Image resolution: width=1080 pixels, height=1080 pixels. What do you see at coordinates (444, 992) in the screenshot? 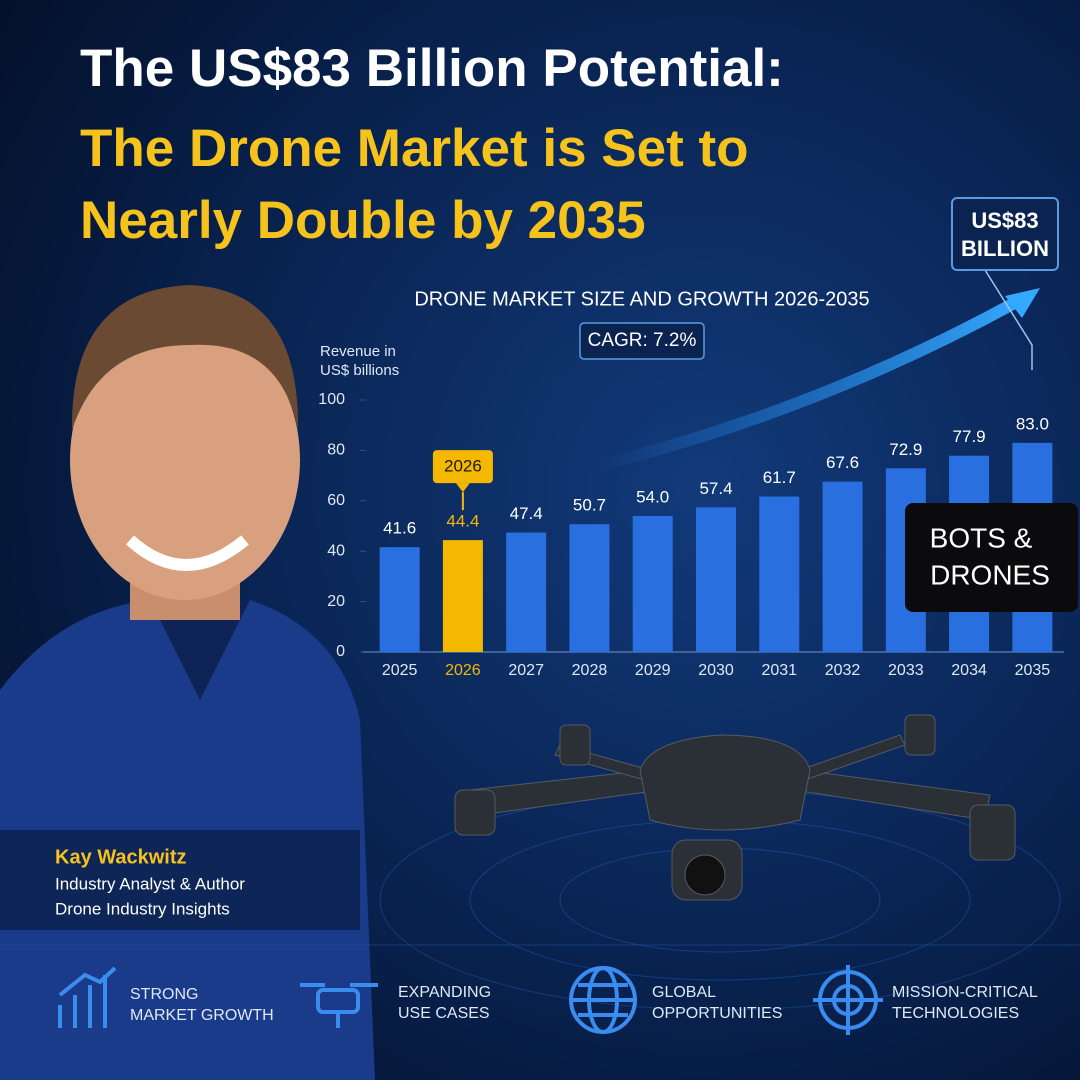
I see `feature-text: EXPANDING` at bounding box center [444, 992].